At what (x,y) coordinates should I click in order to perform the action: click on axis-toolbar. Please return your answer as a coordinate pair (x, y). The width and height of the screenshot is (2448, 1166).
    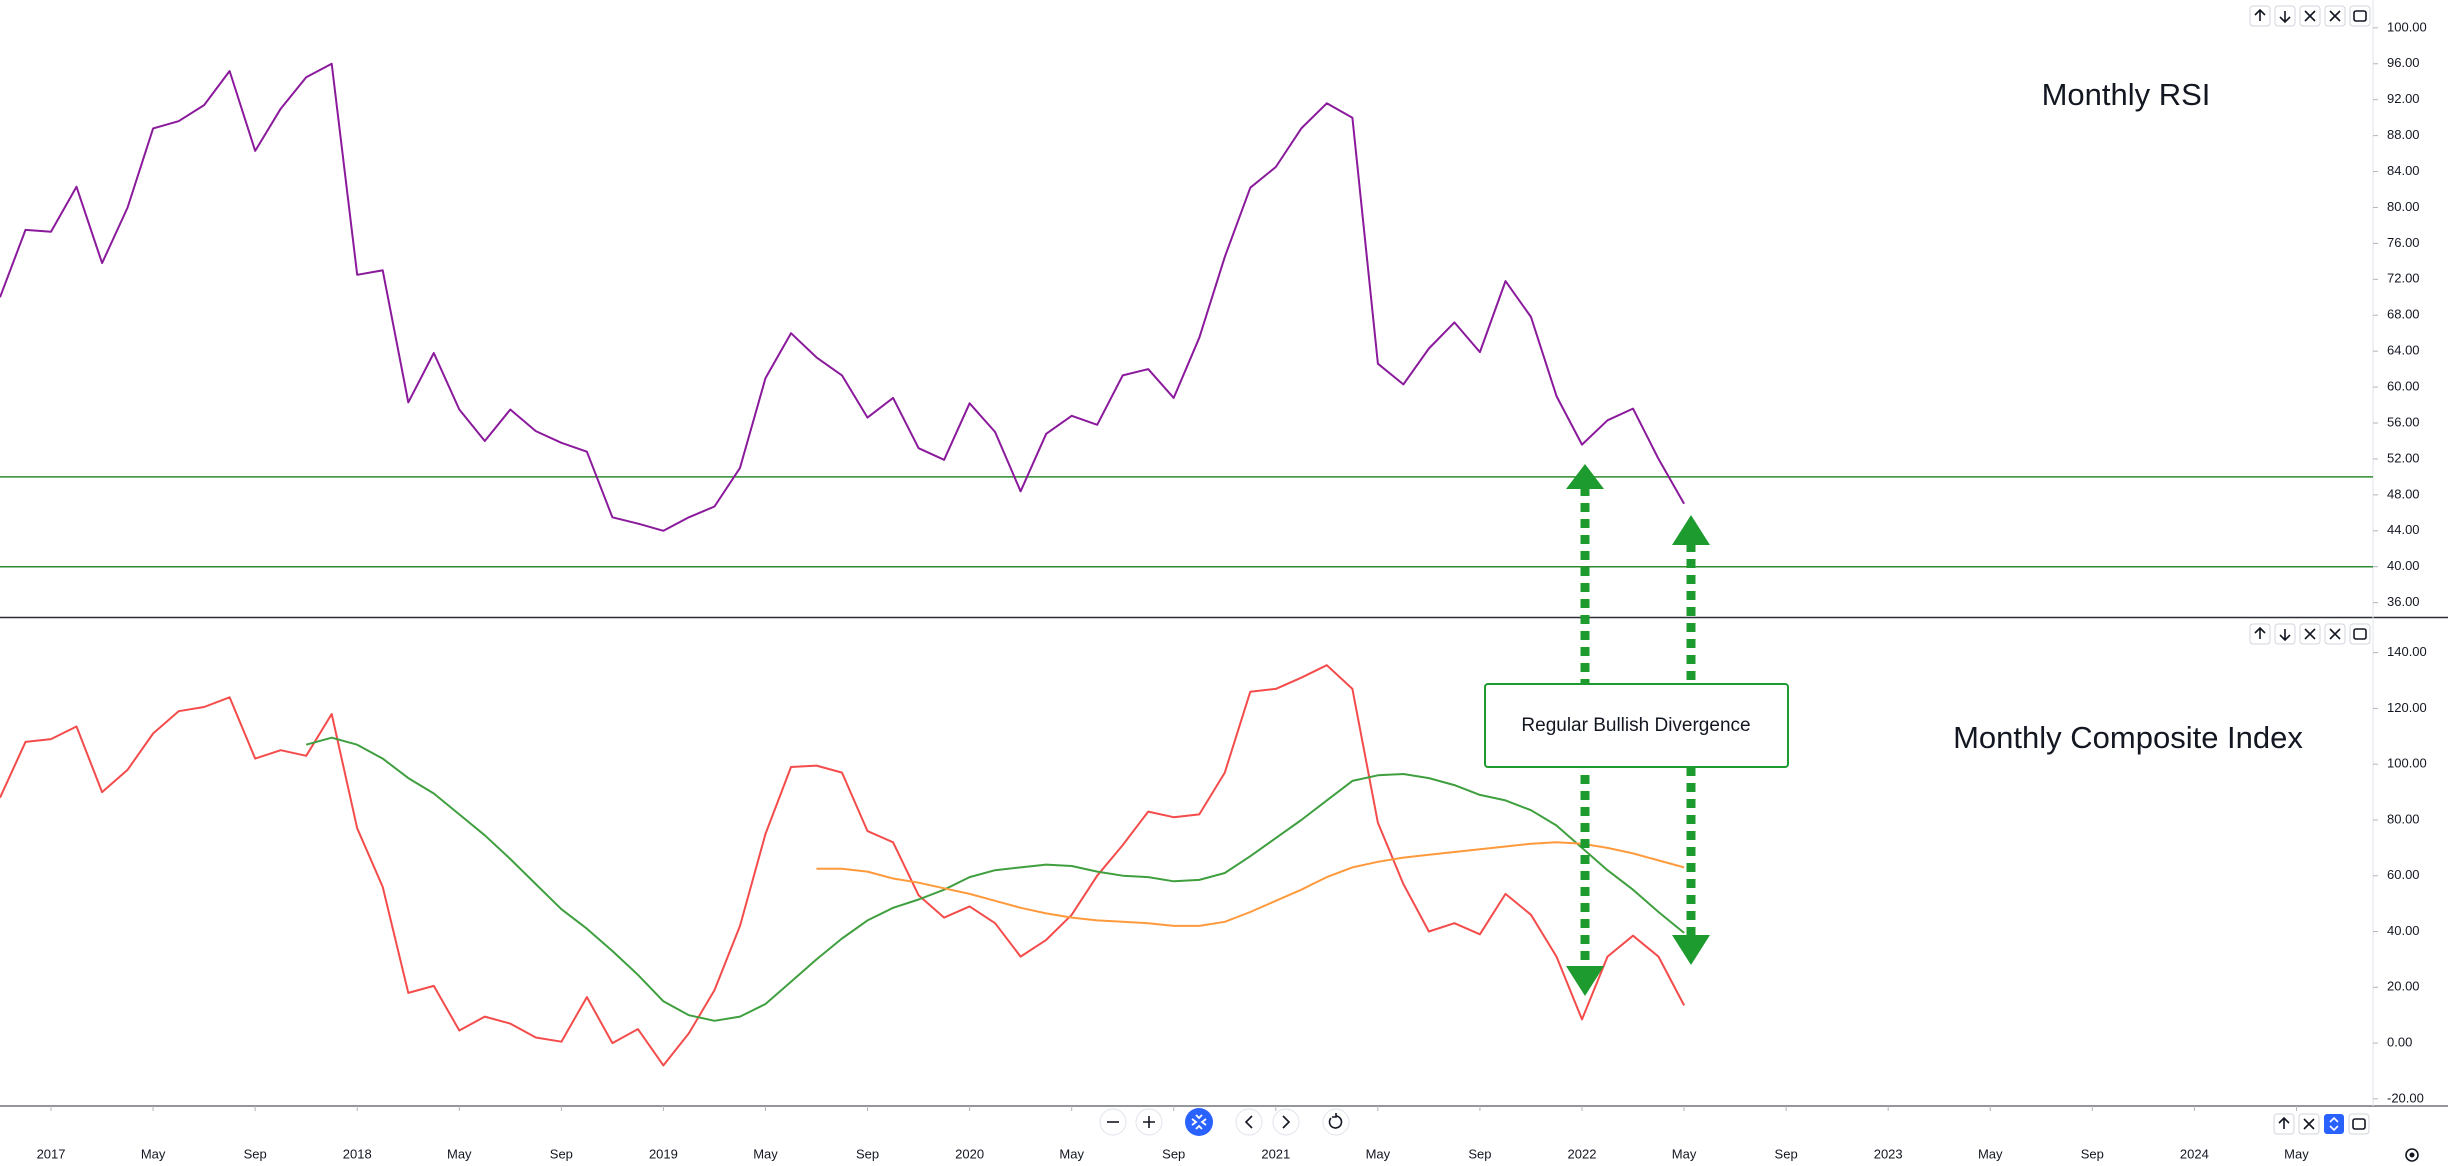
    Looking at the image, I should click on (2346, 1137).